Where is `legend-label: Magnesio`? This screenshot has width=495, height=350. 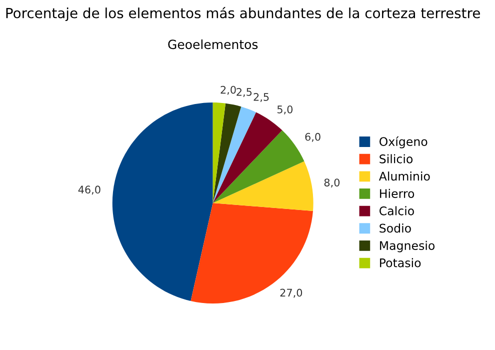
legend-label: Magnesio is located at coordinates (407, 246).